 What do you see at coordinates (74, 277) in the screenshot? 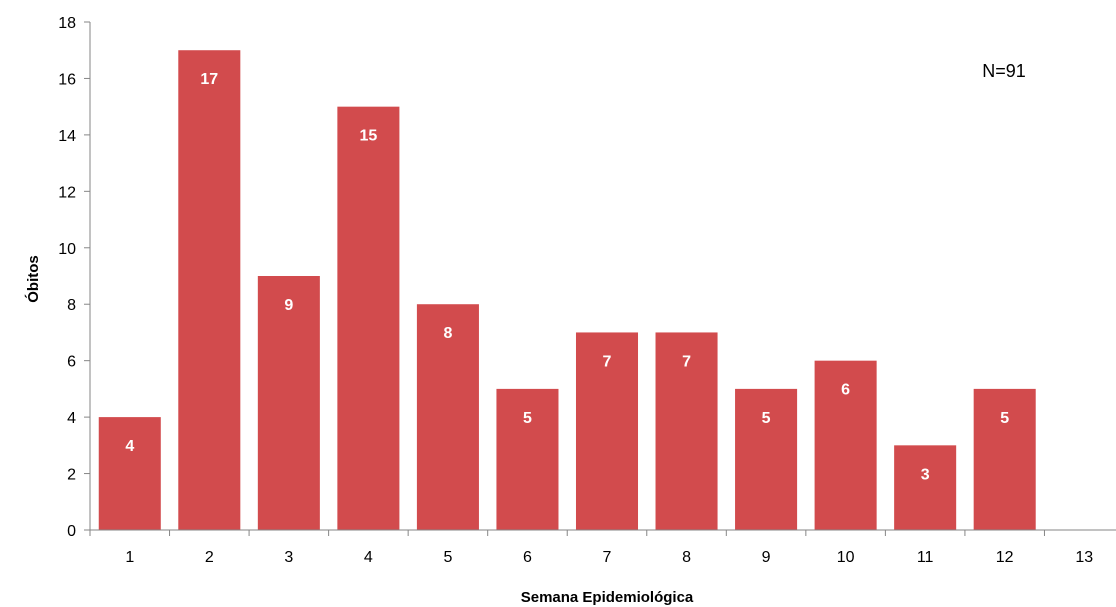
I see `y-axis-ticks: 0 2 4 6 8 10 12 14 16 18` at bounding box center [74, 277].